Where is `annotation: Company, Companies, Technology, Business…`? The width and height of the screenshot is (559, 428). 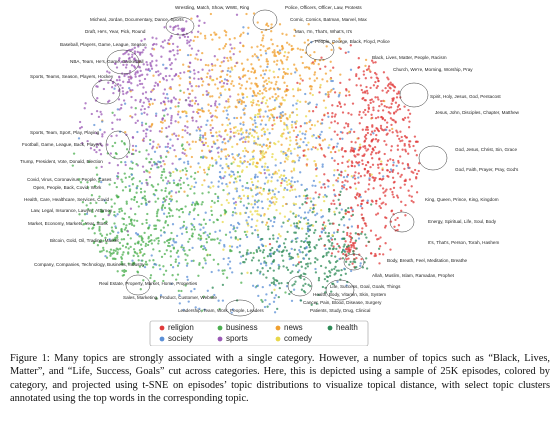 annotation: Company, Companies, Technology, Business… is located at coordinates (89, 264).